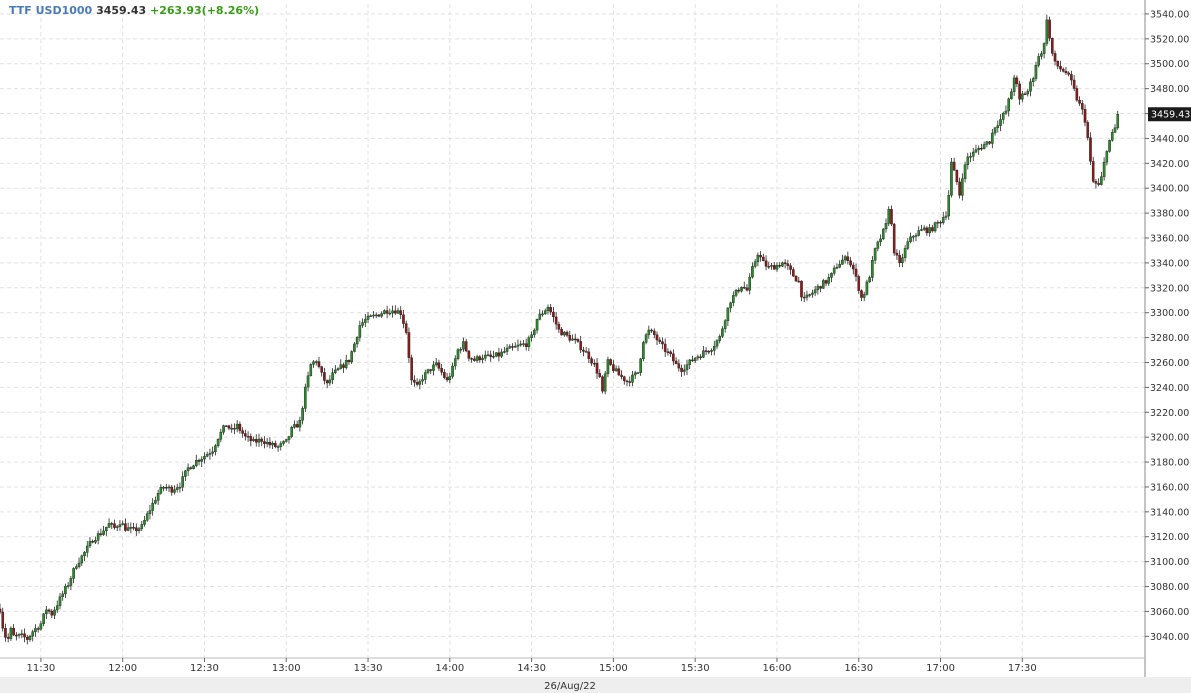  What do you see at coordinates (595, 685) in the screenshot?
I see `x-axis-band` at bounding box center [595, 685].